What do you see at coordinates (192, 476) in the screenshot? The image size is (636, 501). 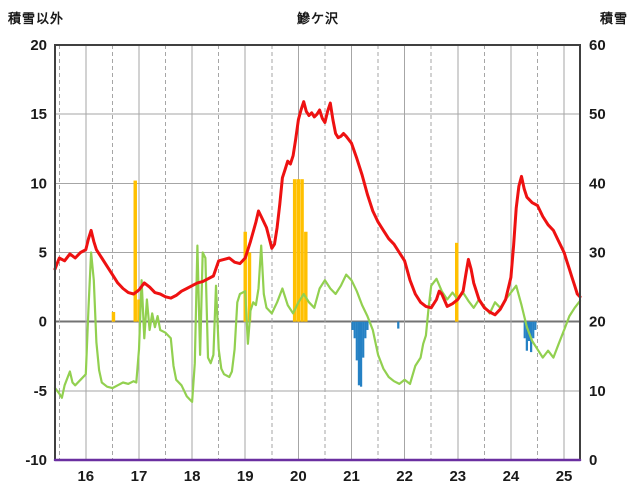 I see `svg-text: 18` at bounding box center [192, 476].